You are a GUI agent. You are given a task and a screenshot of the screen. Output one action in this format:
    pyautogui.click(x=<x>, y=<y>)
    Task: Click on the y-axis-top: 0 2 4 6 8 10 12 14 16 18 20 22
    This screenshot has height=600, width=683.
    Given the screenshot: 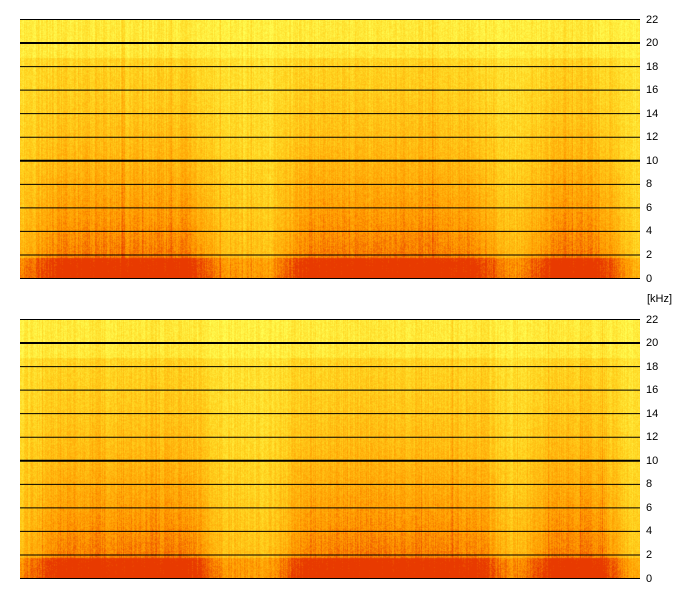 What is the action you would take?
    pyautogui.click(x=661, y=149)
    